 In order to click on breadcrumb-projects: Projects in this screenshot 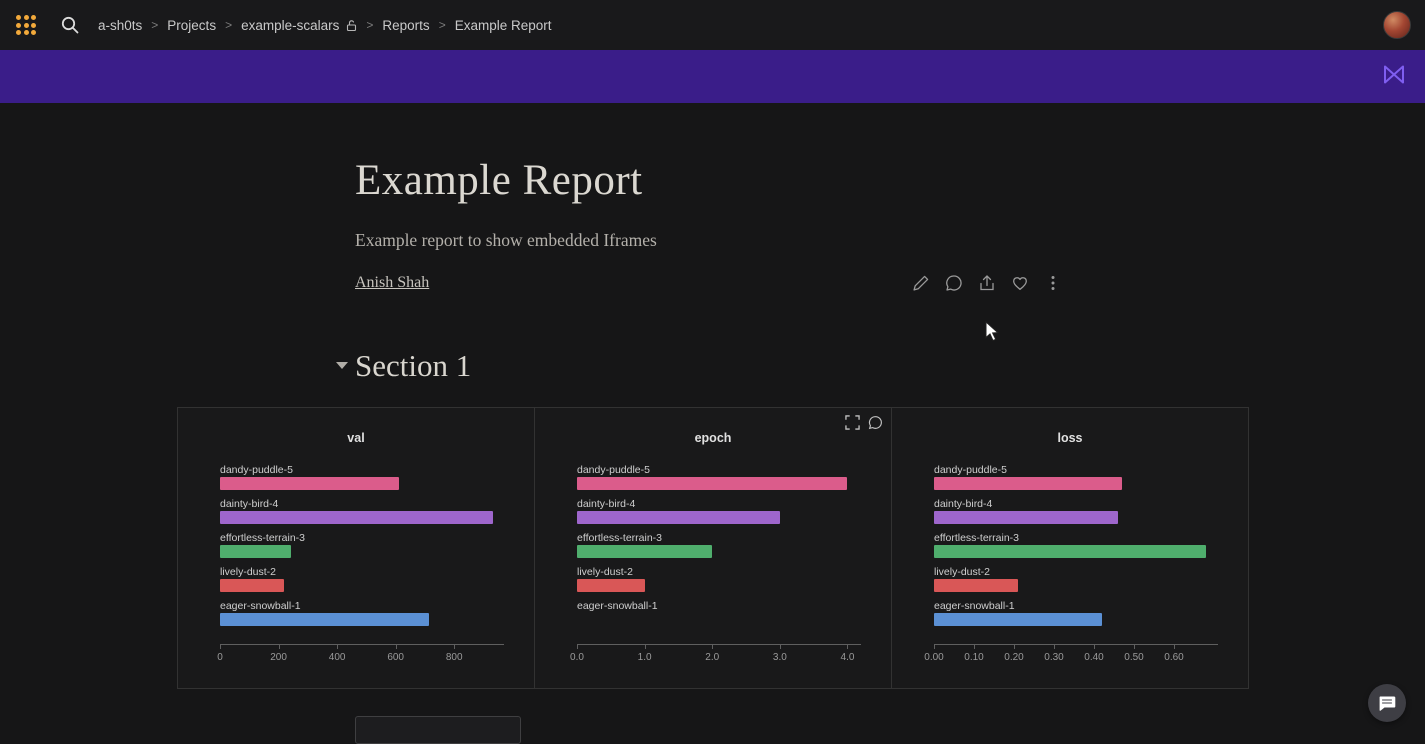, I will do `click(192, 25)`.